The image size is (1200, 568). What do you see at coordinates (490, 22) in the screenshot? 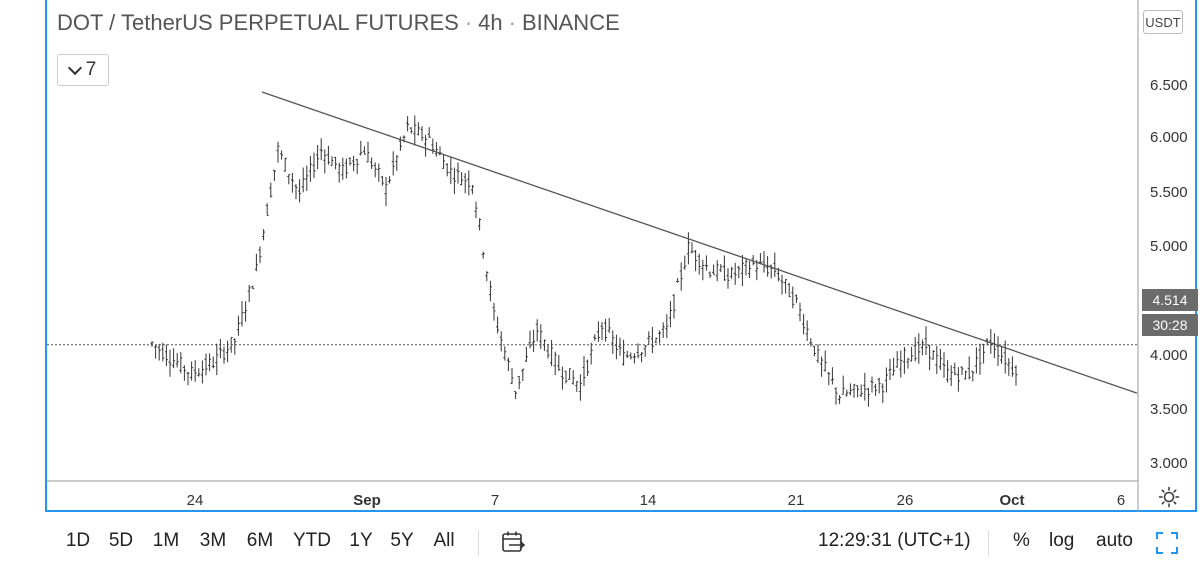
I see `interval-label: 4h` at bounding box center [490, 22].